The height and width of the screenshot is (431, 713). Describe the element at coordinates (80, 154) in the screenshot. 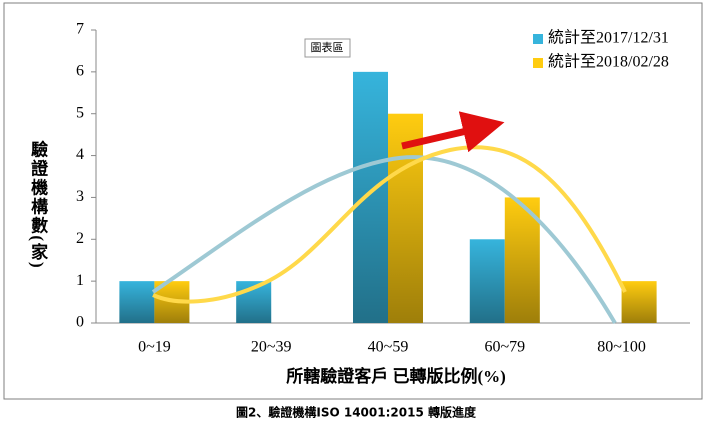

I see `y-tick-label: 4` at that location.